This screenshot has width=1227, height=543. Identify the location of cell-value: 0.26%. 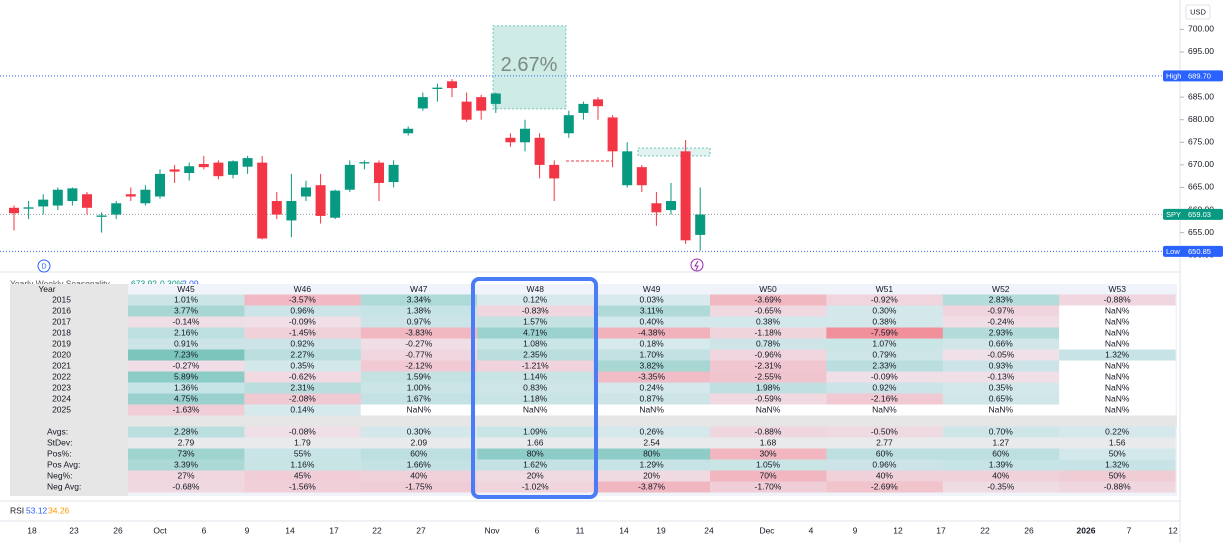
(652, 431).